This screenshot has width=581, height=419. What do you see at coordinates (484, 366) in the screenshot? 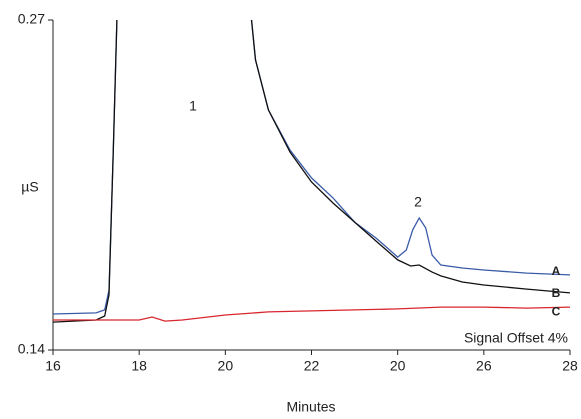
I see `x-tick-label: 26` at bounding box center [484, 366].